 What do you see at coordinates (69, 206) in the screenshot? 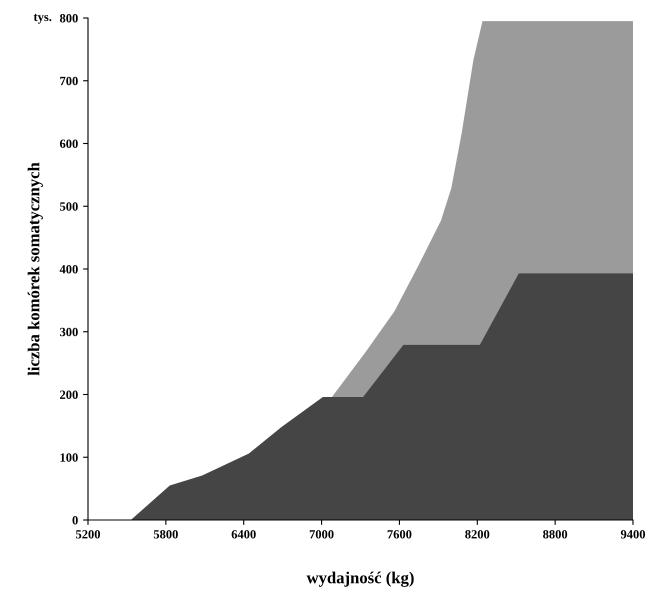
I see `y-tick-label: 500` at bounding box center [69, 206].